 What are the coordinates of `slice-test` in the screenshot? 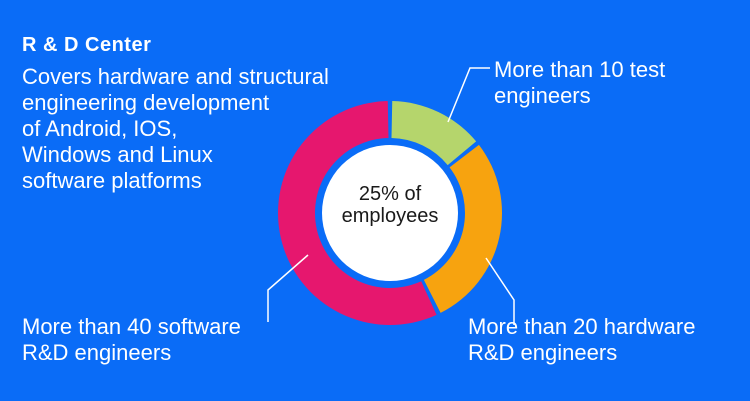 It's located at (434, 133).